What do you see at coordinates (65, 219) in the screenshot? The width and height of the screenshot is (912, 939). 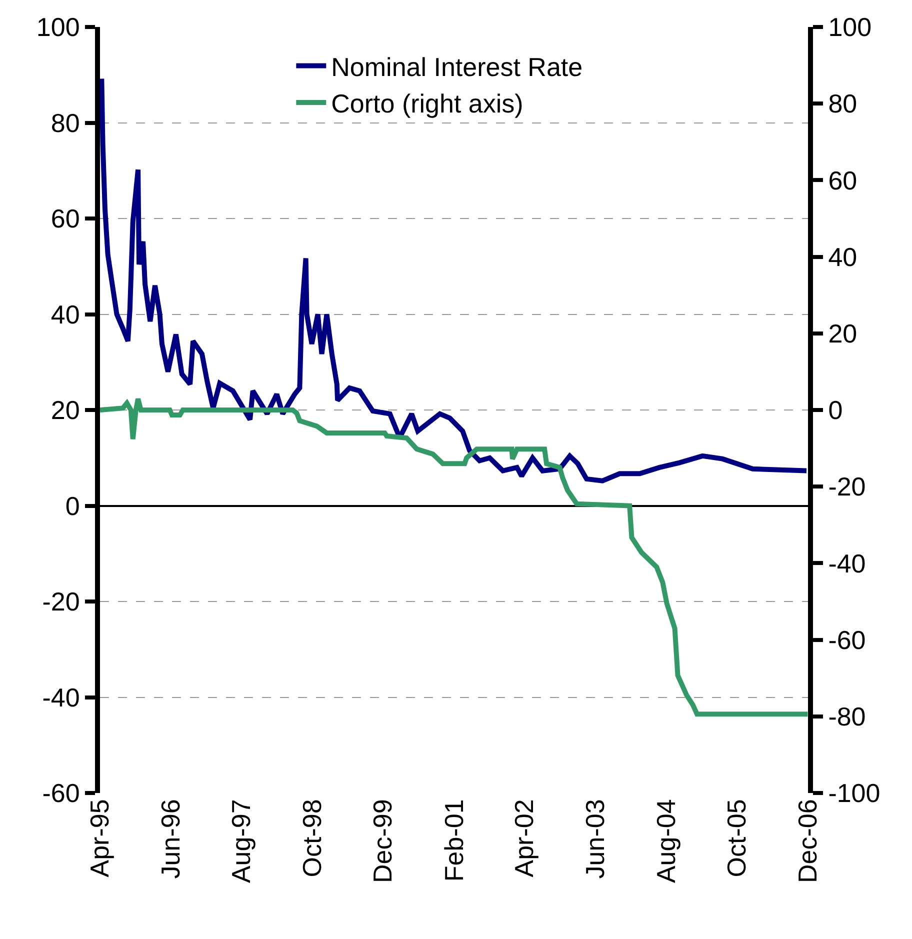 I see `y-tick-label: 60` at bounding box center [65, 219].